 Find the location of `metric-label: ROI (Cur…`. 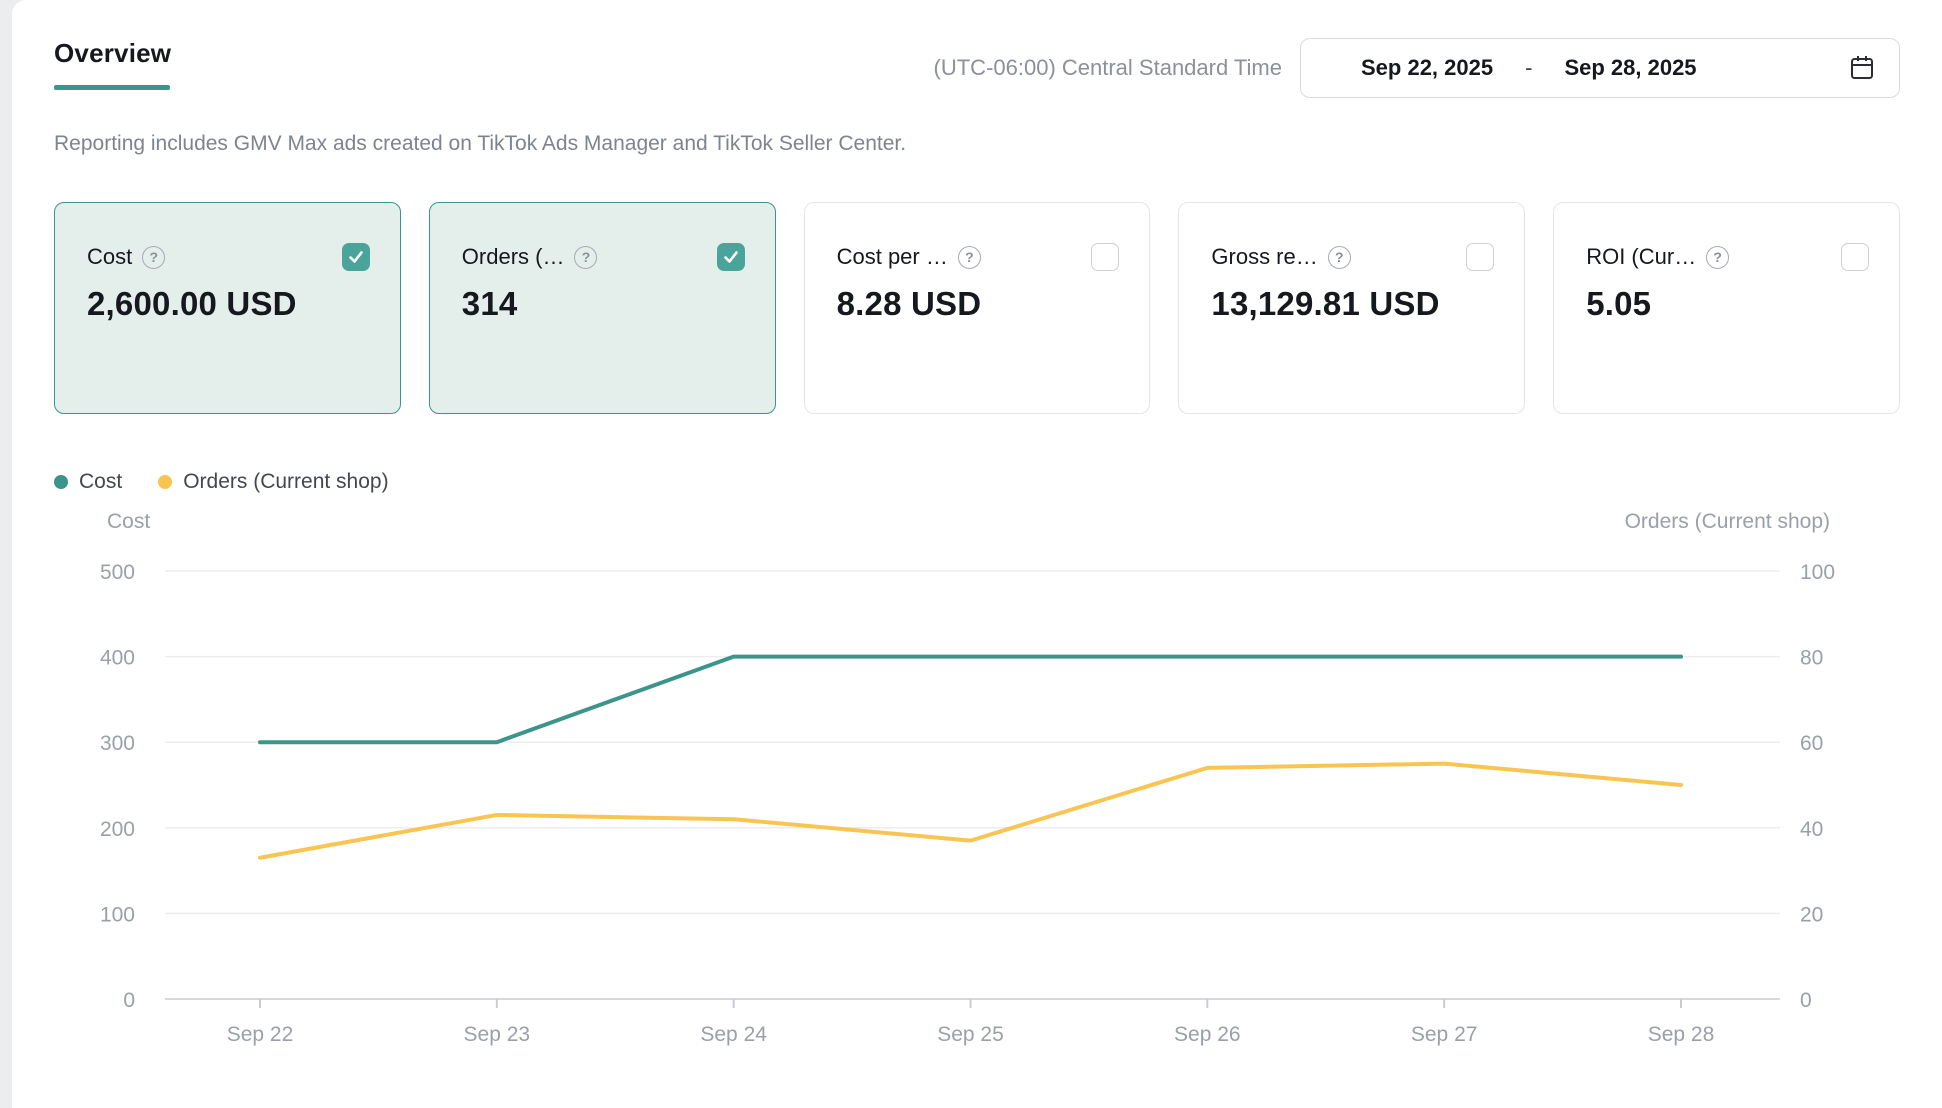

metric-label: ROI (Cur… is located at coordinates (1641, 256).